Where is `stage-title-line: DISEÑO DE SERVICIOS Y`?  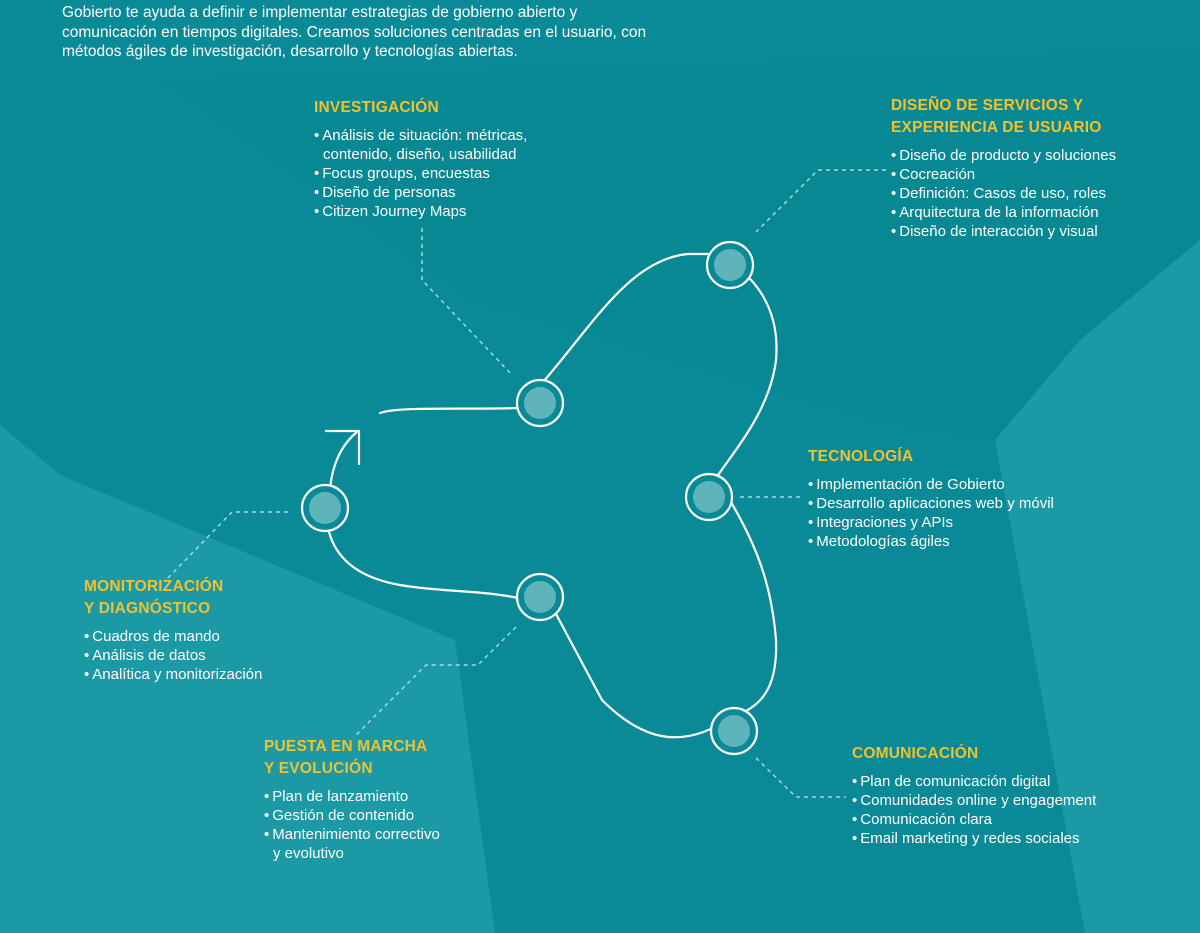
stage-title-line: DISEÑO DE SERVICIOS Y is located at coordinates (987, 105).